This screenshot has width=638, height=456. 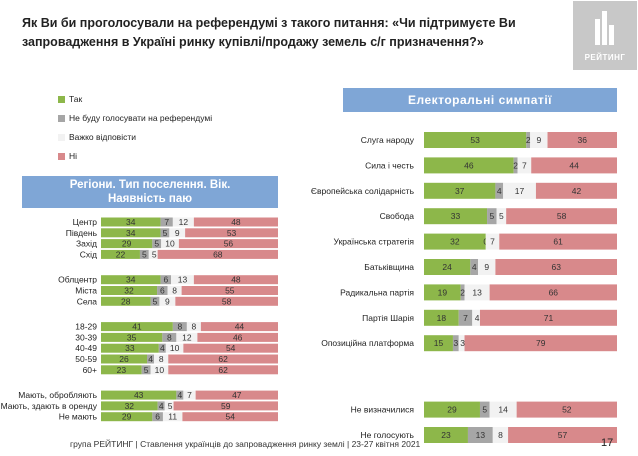 What do you see at coordinates (174, 291) in the screenshot?
I see `regions-data-label-hard-to-say: 8` at bounding box center [174, 291].